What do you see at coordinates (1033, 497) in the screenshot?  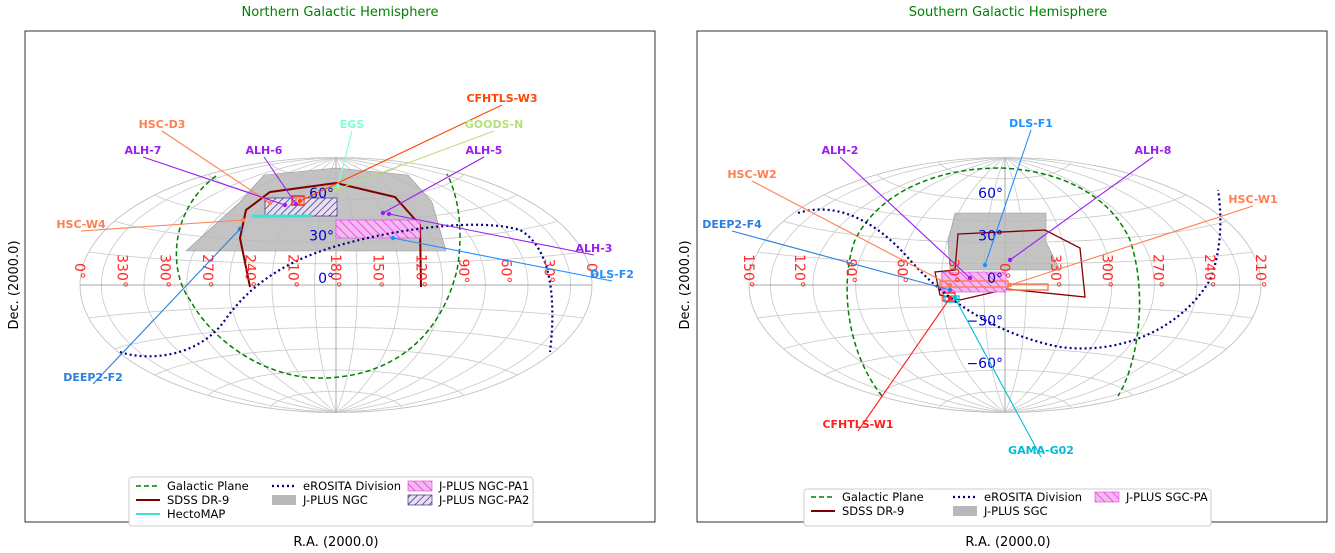 I see `legend-label: eROSITA Division` at bounding box center [1033, 497].